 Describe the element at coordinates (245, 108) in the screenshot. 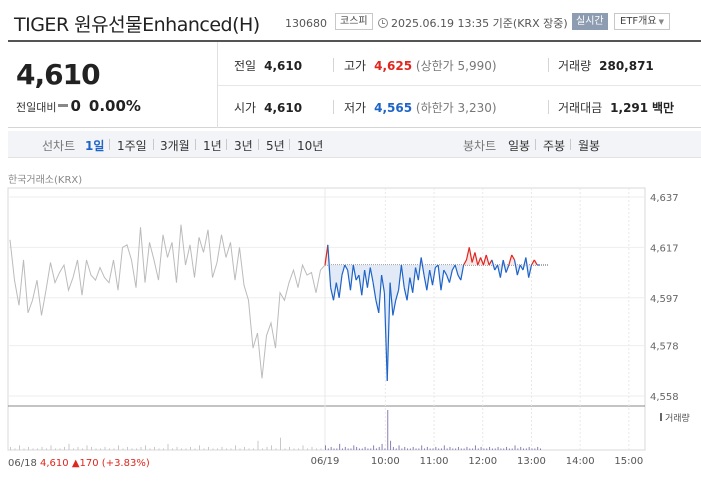

I see `stat-open-label: 시가` at that location.